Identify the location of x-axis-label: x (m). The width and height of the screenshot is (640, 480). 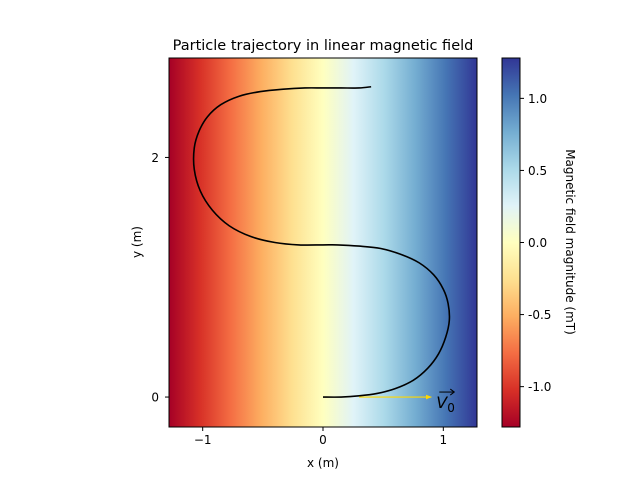
(323, 463).